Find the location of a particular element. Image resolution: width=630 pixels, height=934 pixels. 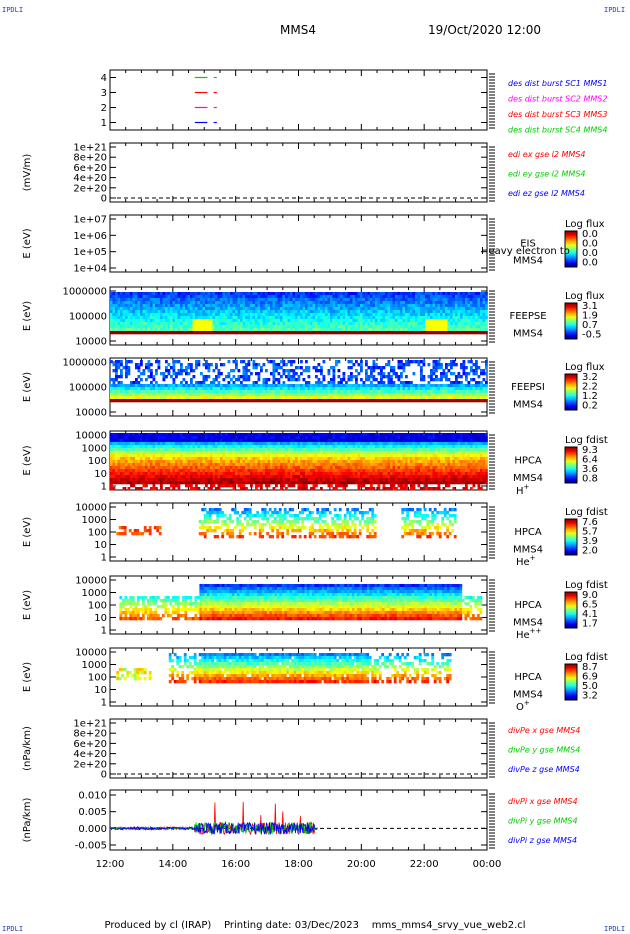

panel-frame is located at coordinates (298, 243).